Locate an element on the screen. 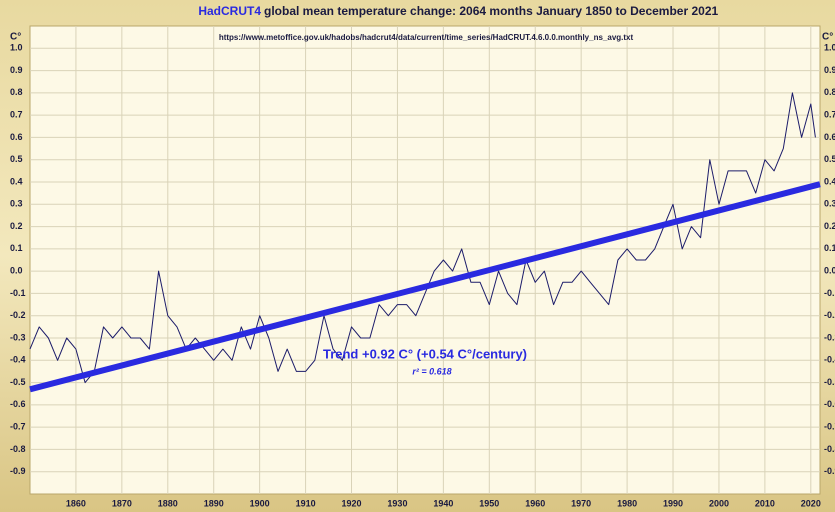  y-tick-label-right: -0.5 is located at coordinates (829, 382).